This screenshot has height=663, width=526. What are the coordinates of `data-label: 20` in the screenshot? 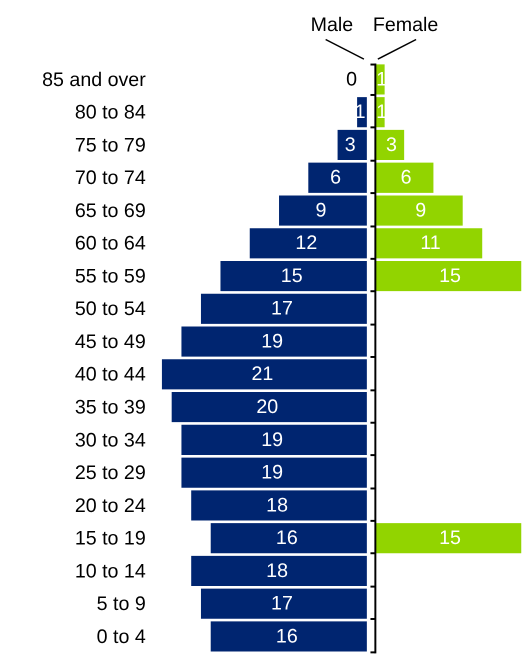 It's located at (267, 407).